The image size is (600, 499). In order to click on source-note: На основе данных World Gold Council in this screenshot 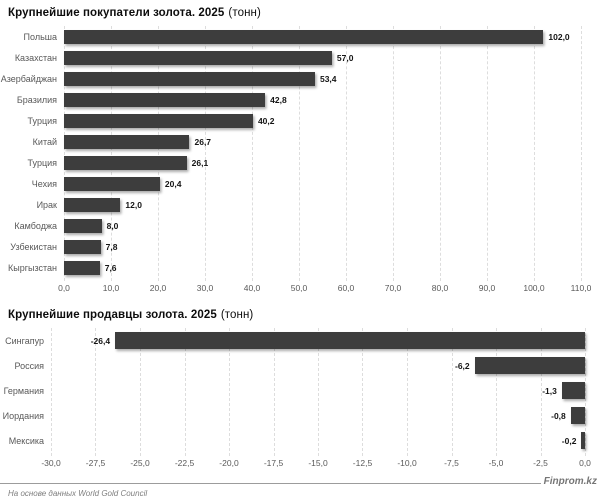, I will do `click(78, 493)`.